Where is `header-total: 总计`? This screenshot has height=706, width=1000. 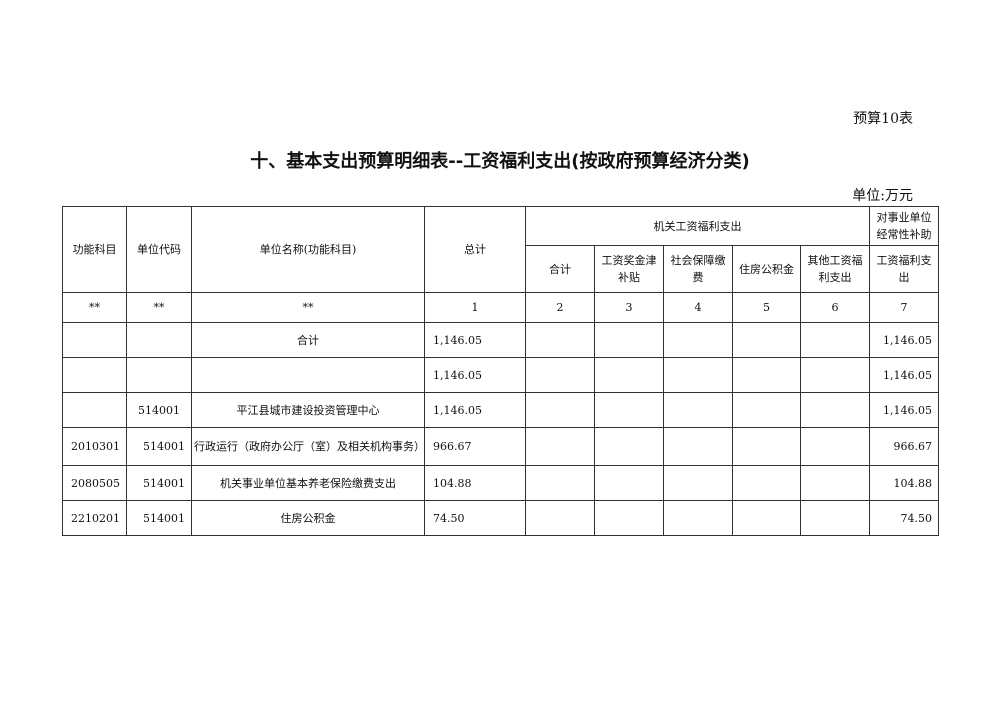 header-total: 总计 is located at coordinates (475, 249).